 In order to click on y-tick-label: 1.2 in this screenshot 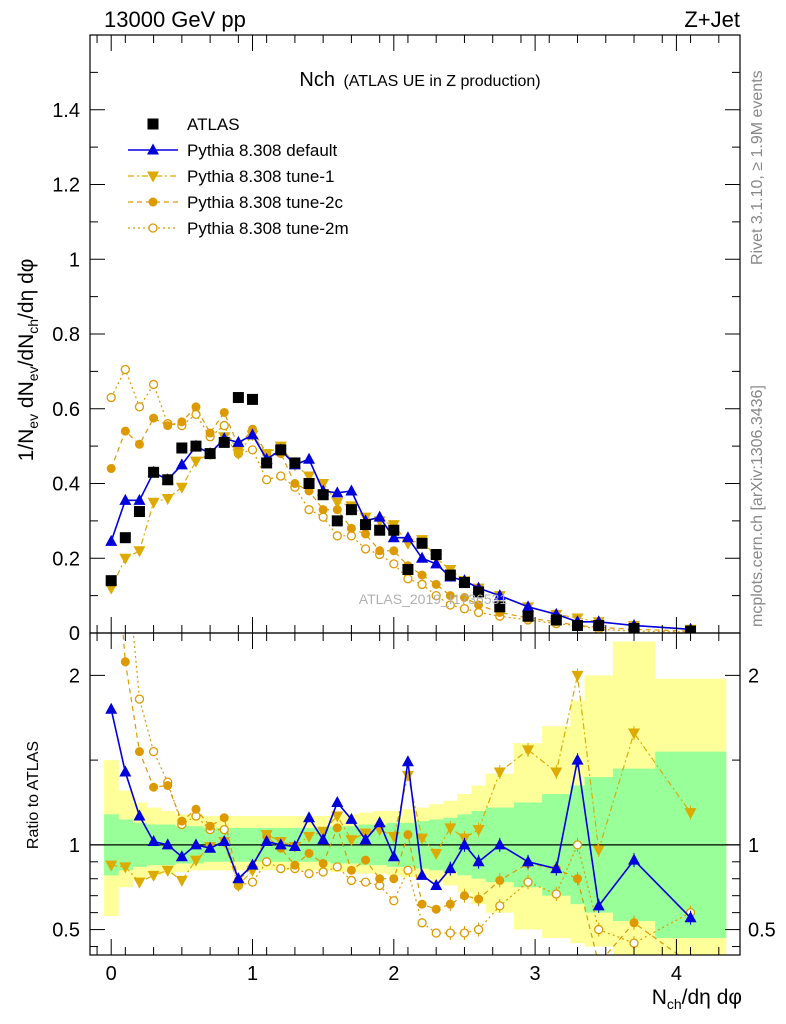, I will do `click(66, 186)`.